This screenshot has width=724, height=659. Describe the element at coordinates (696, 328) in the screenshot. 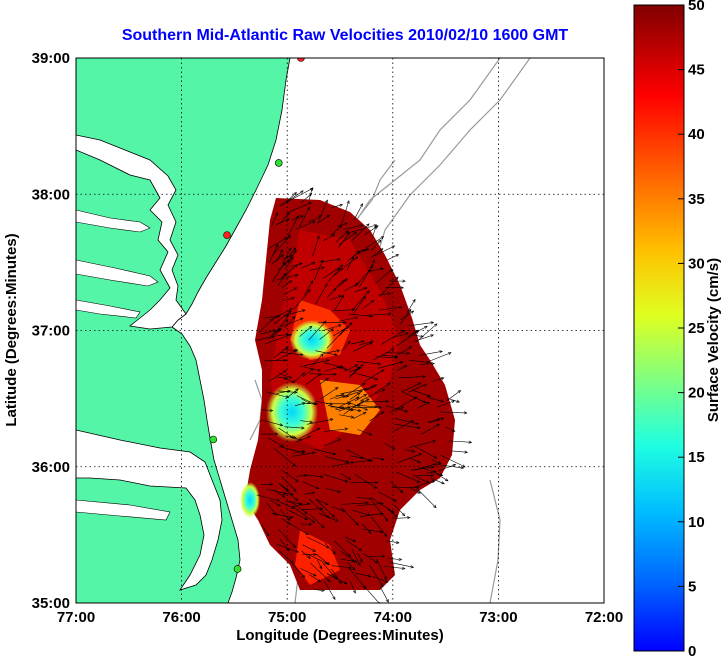

I see `colorbar-tick-label: 25` at that location.